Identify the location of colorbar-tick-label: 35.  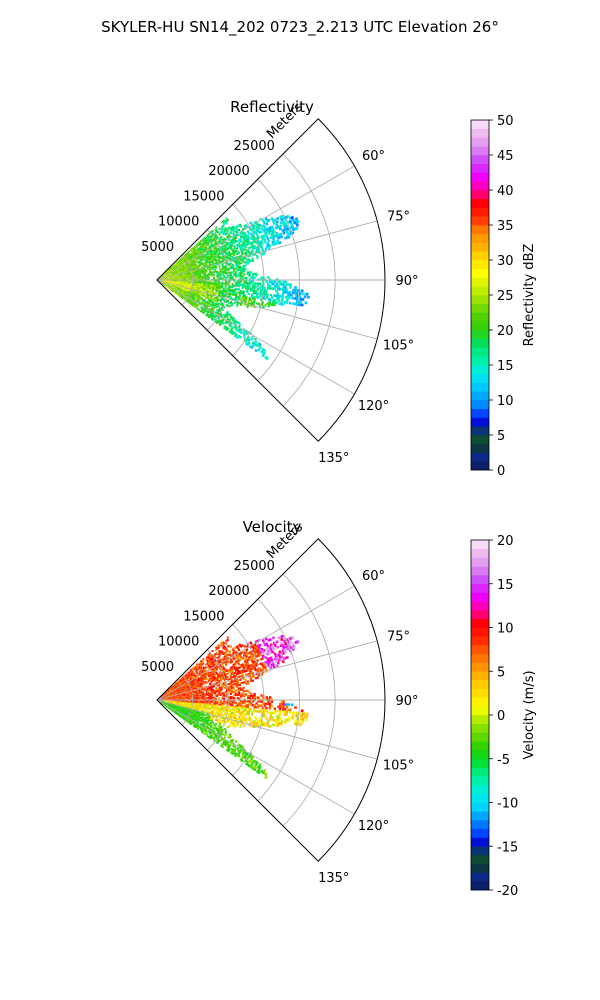
(505, 226).